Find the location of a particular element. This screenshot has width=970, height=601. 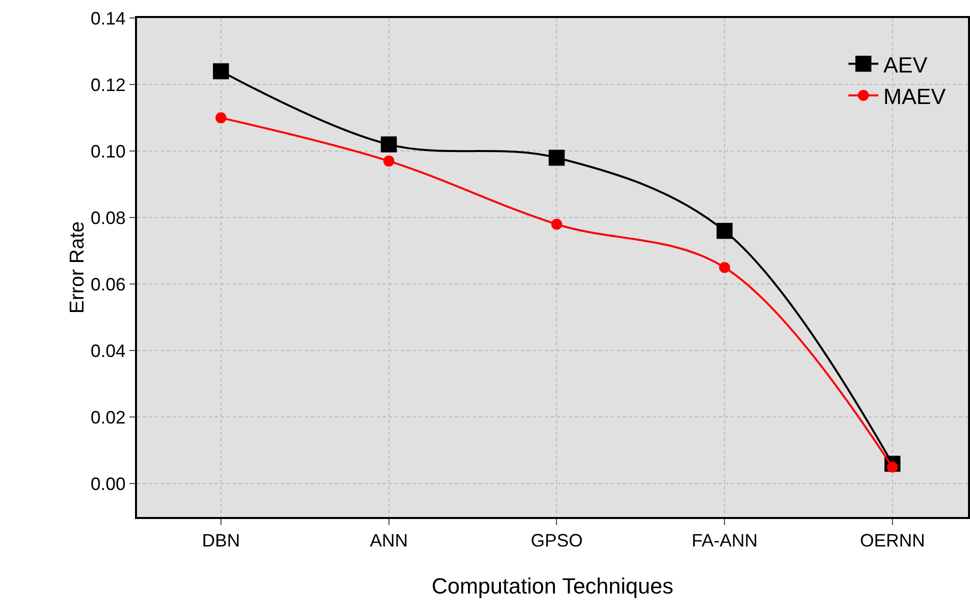

x-tick-label: DBN is located at coordinates (221, 540).